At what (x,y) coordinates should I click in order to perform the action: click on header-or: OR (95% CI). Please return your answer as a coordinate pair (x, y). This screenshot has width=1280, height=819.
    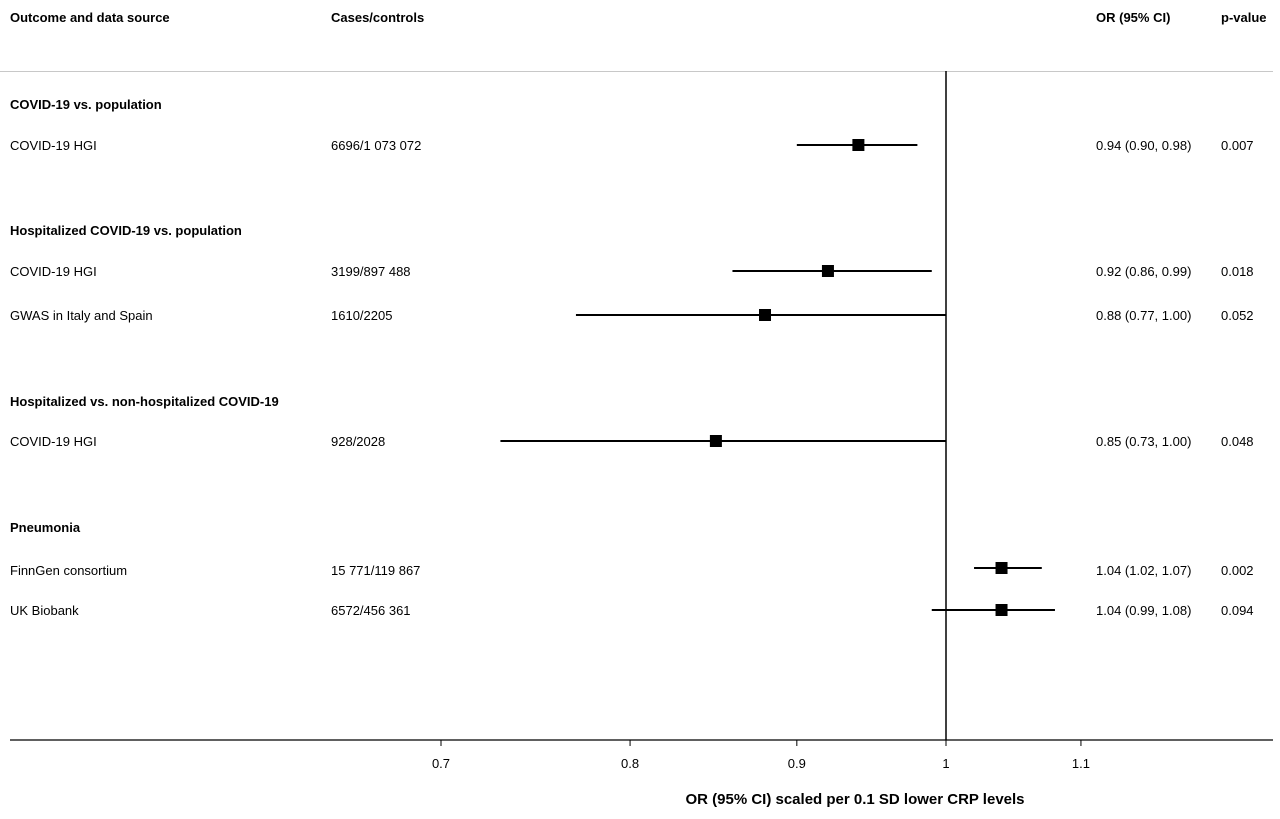
    Looking at the image, I should click on (1133, 17).